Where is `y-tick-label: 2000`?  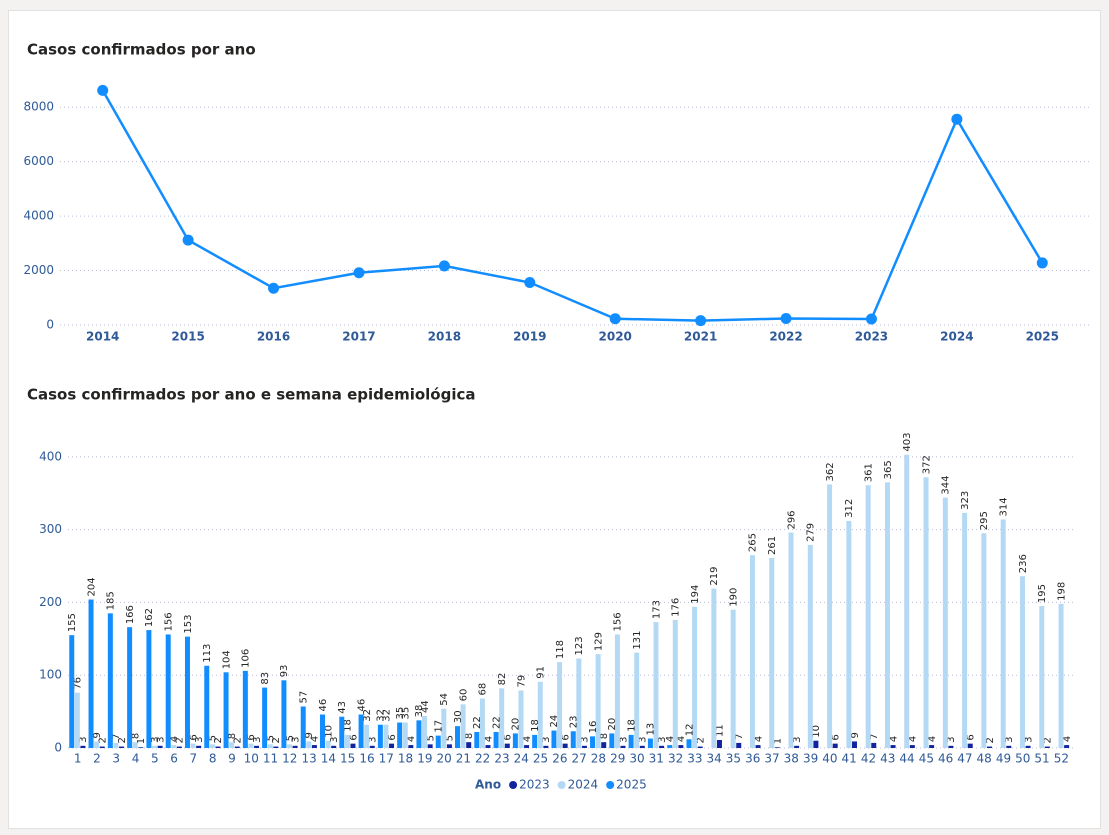
y-tick-label: 2000 is located at coordinates (38, 270).